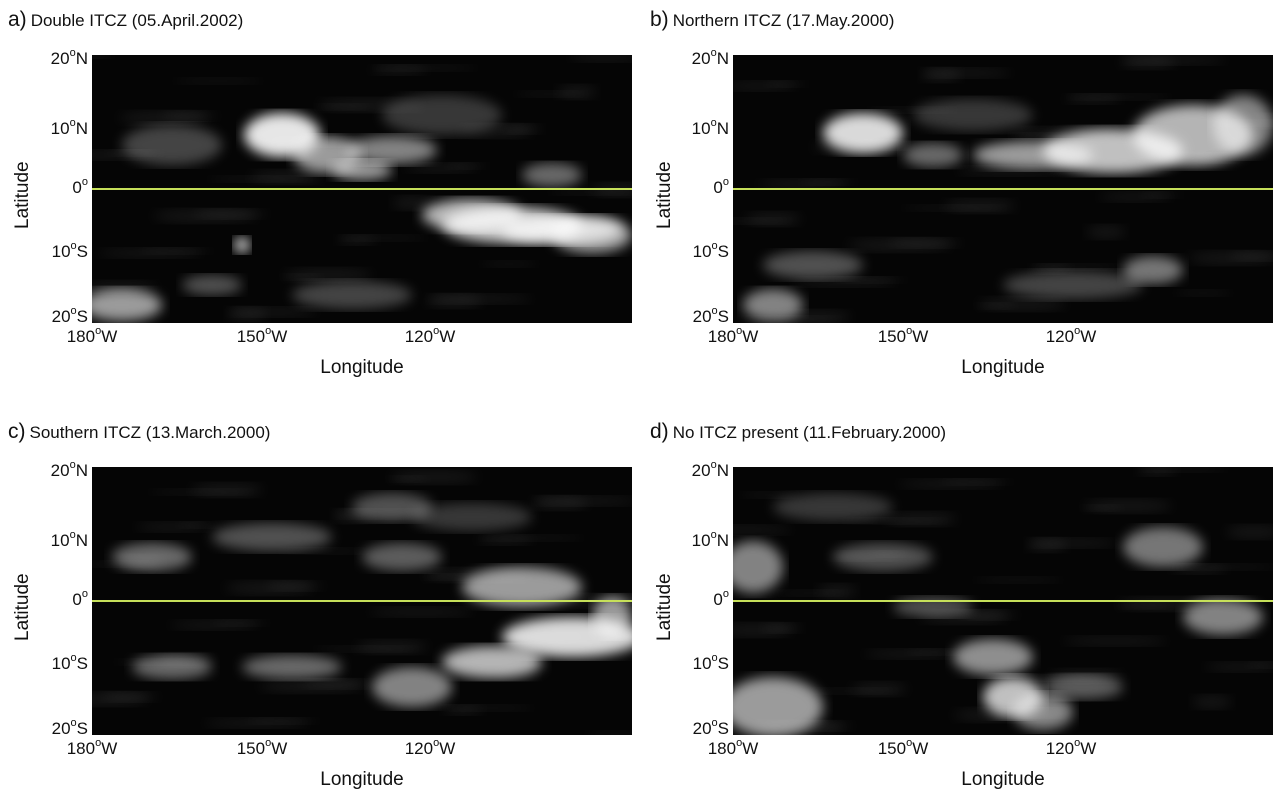 This screenshot has height=793, width=1279. Describe the element at coordinates (722, 748) in the screenshot. I see `x-tick-label-number: 180` at that location.